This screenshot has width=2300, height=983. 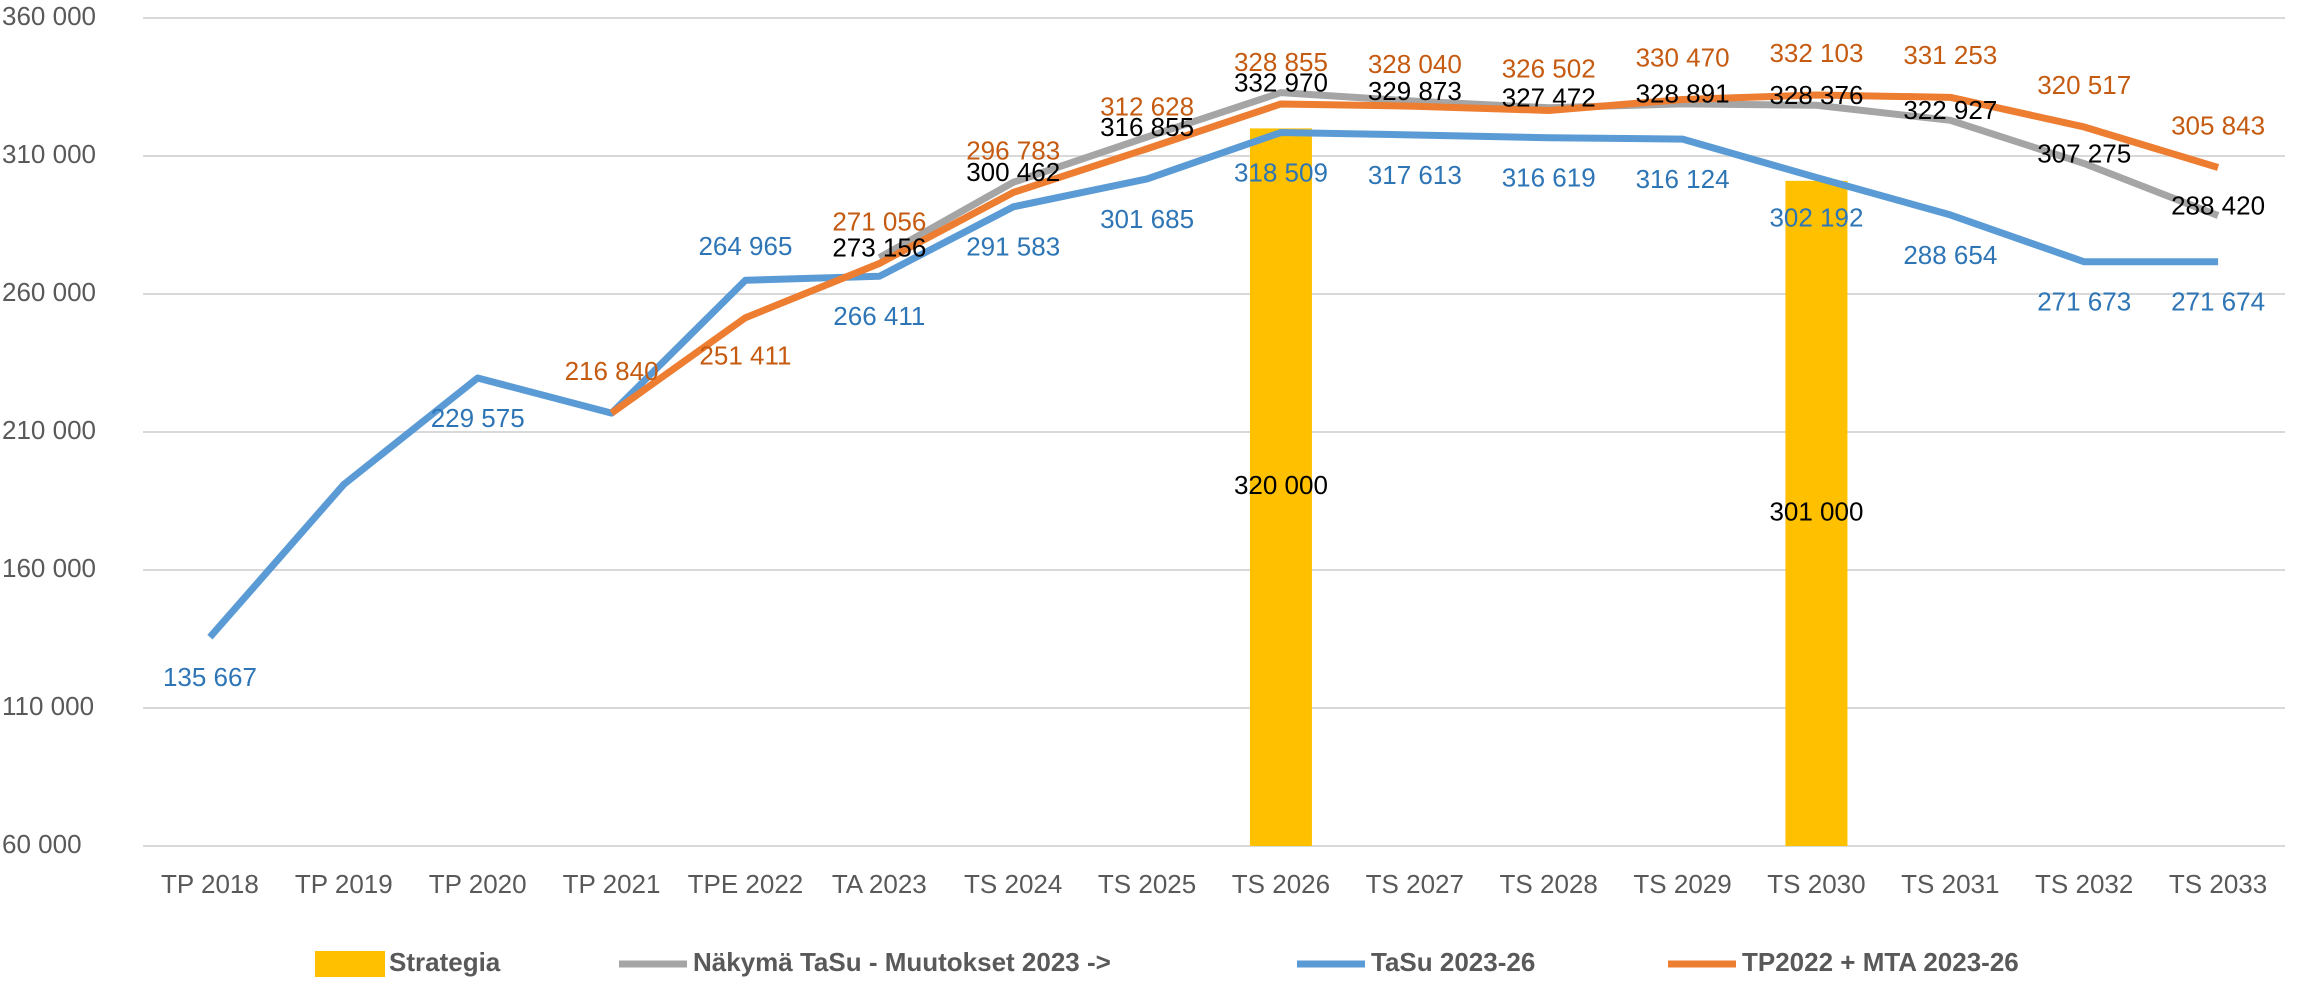 What do you see at coordinates (902, 962) in the screenshot?
I see `legend-label: Näkymä TaSu - Muutokset 2023 ->` at bounding box center [902, 962].